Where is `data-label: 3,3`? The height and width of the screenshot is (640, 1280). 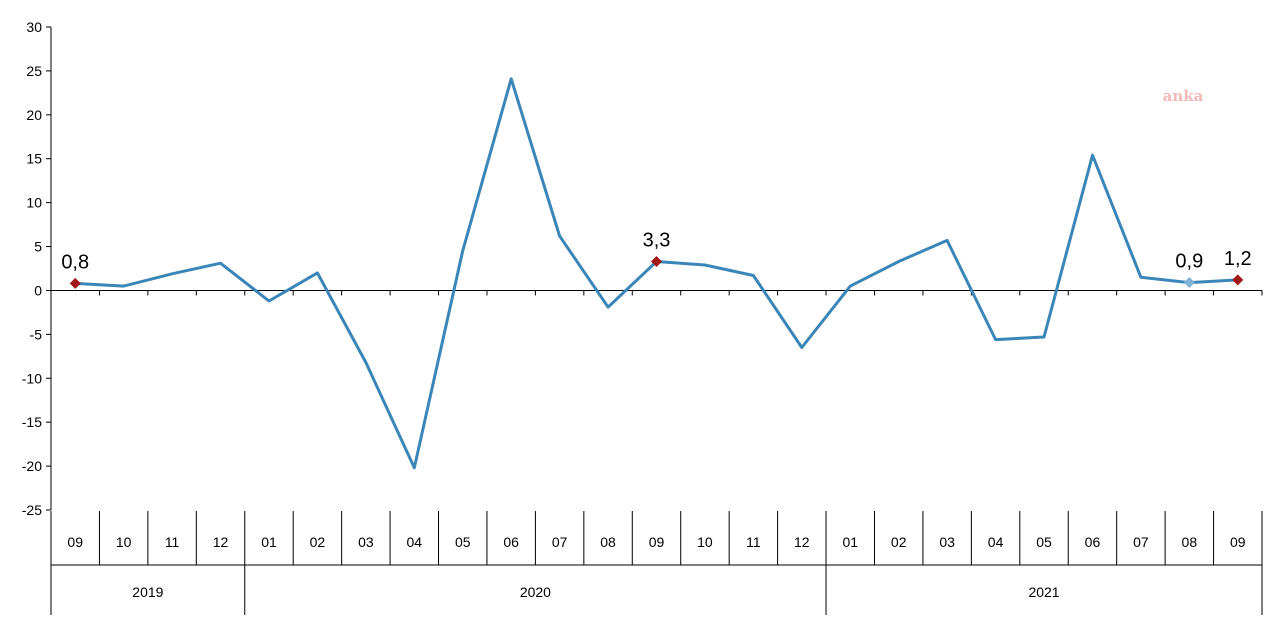
data-label: 3,3 is located at coordinates (657, 240).